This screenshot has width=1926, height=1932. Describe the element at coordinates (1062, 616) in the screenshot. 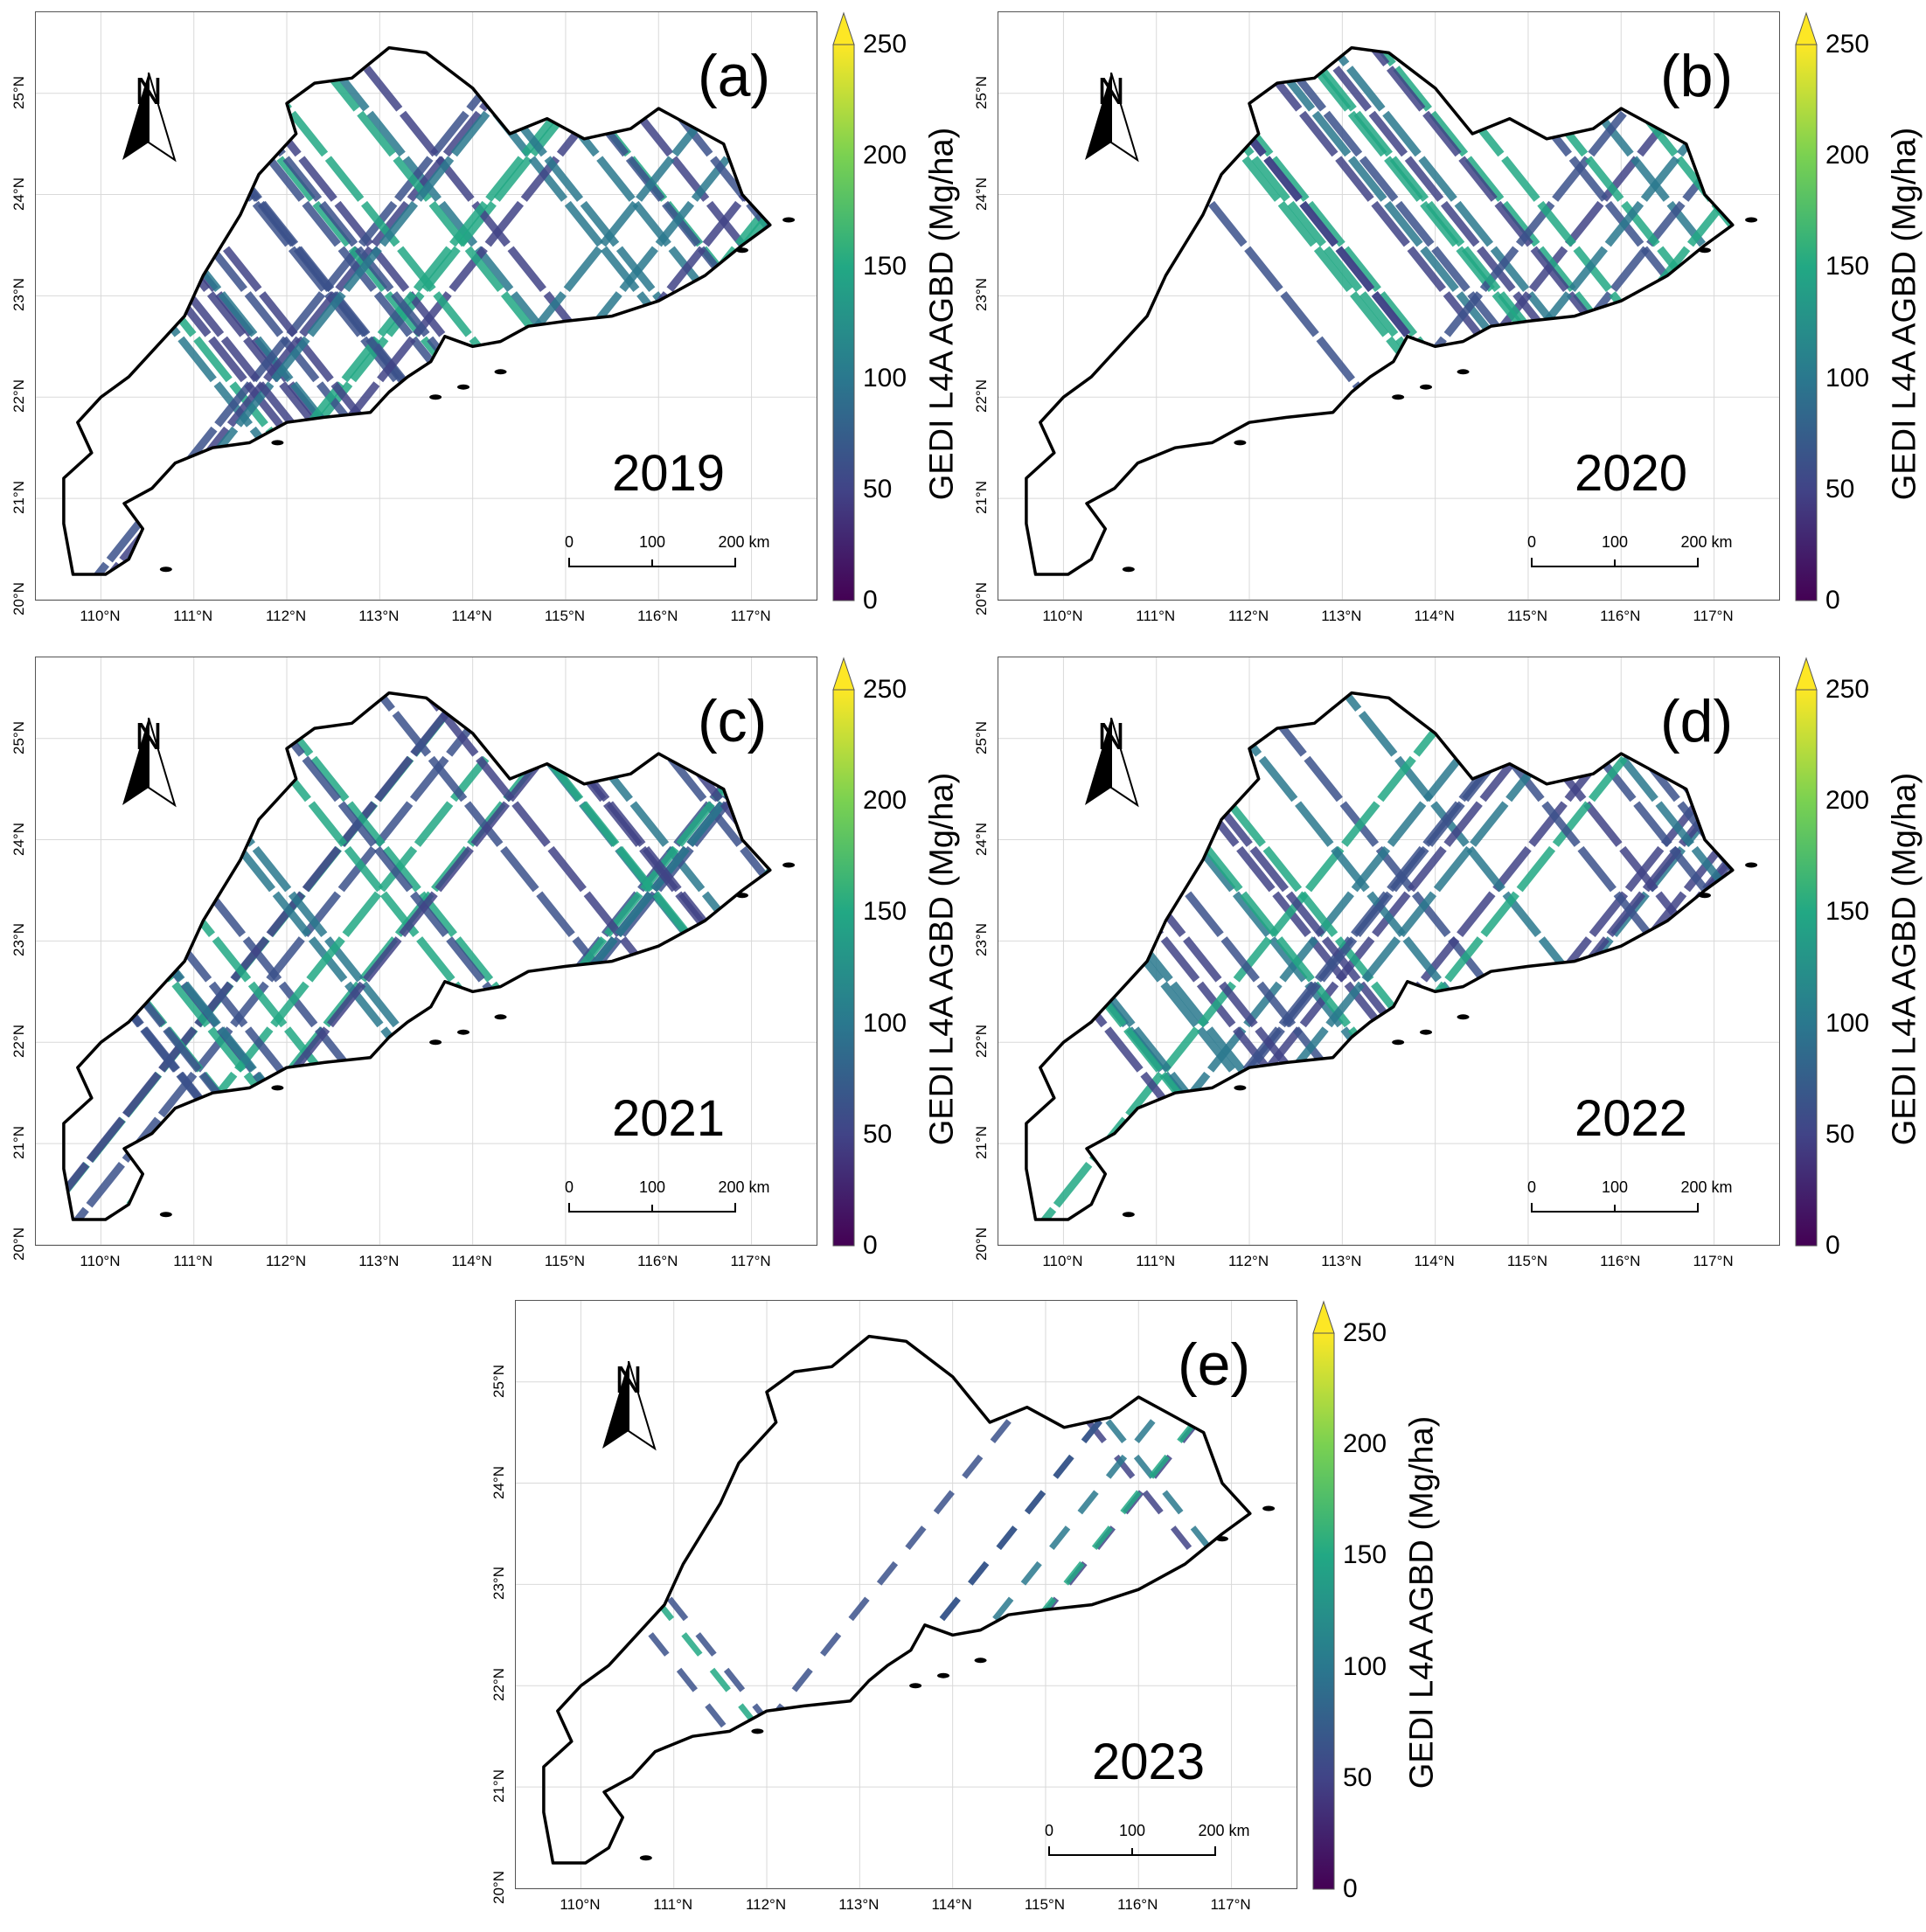

I see `x-tick-label: 110°N` at that location.